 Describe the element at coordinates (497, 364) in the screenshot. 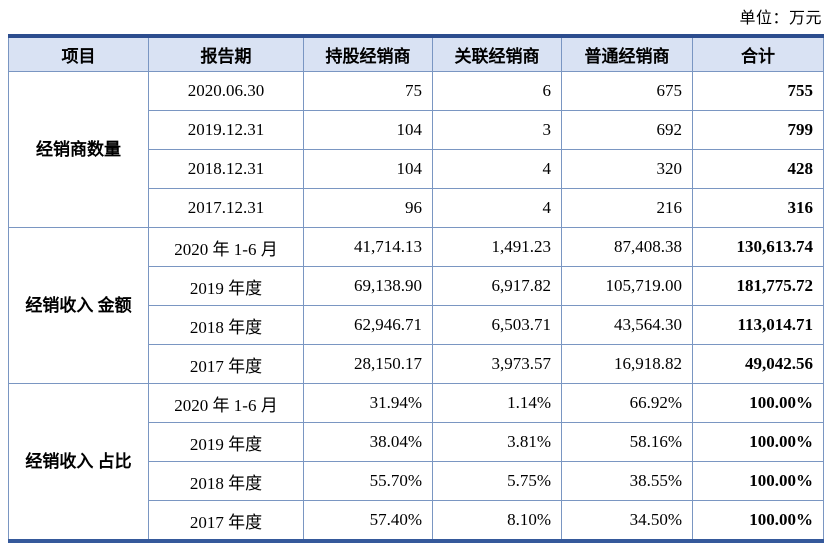

I see `value-cell: 3,973.57` at that location.